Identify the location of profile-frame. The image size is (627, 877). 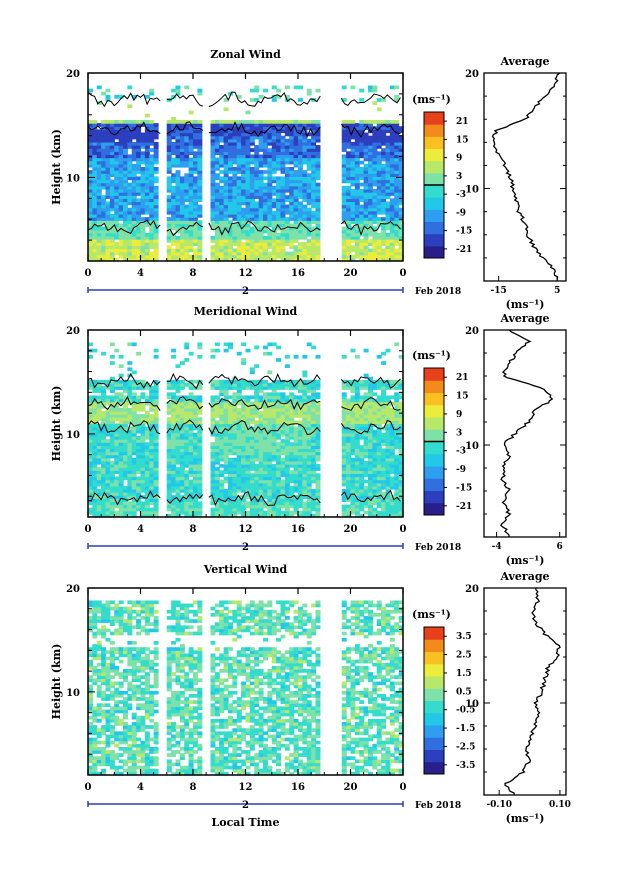
(525, 177).